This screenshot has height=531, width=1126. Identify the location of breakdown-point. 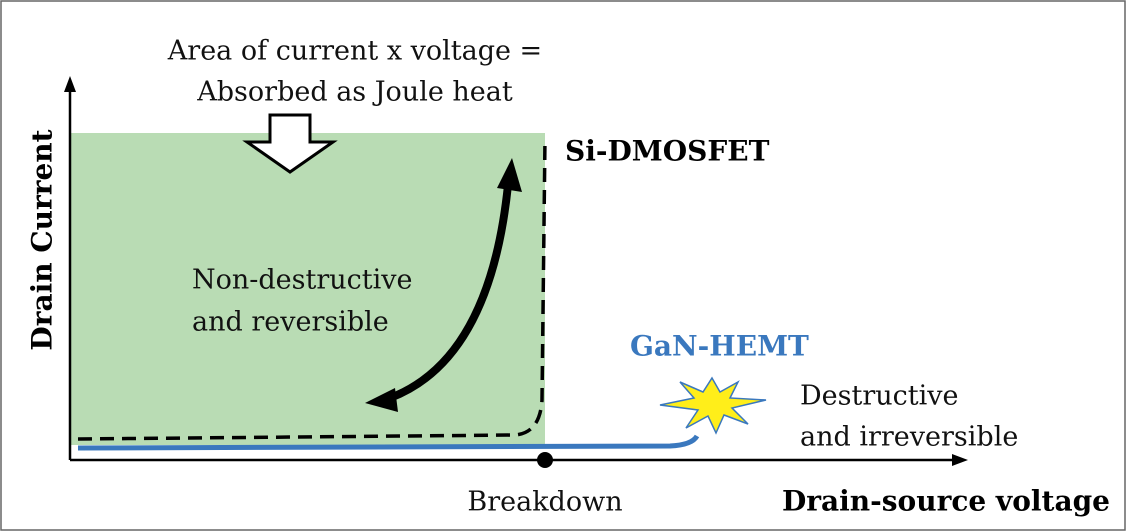
(545, 460).